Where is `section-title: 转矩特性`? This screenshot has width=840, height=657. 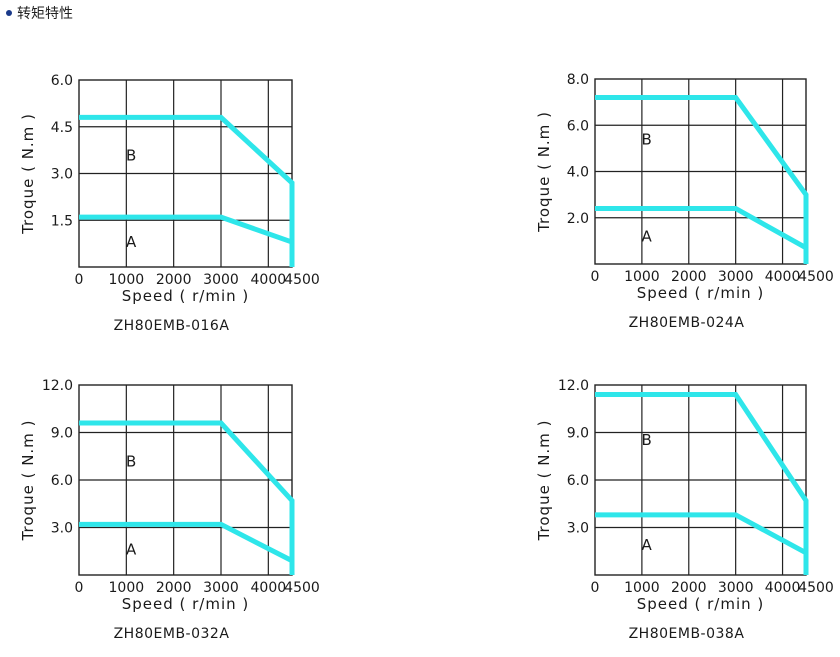 section-title: 转矩特性 is located at coordinates (45, 14).